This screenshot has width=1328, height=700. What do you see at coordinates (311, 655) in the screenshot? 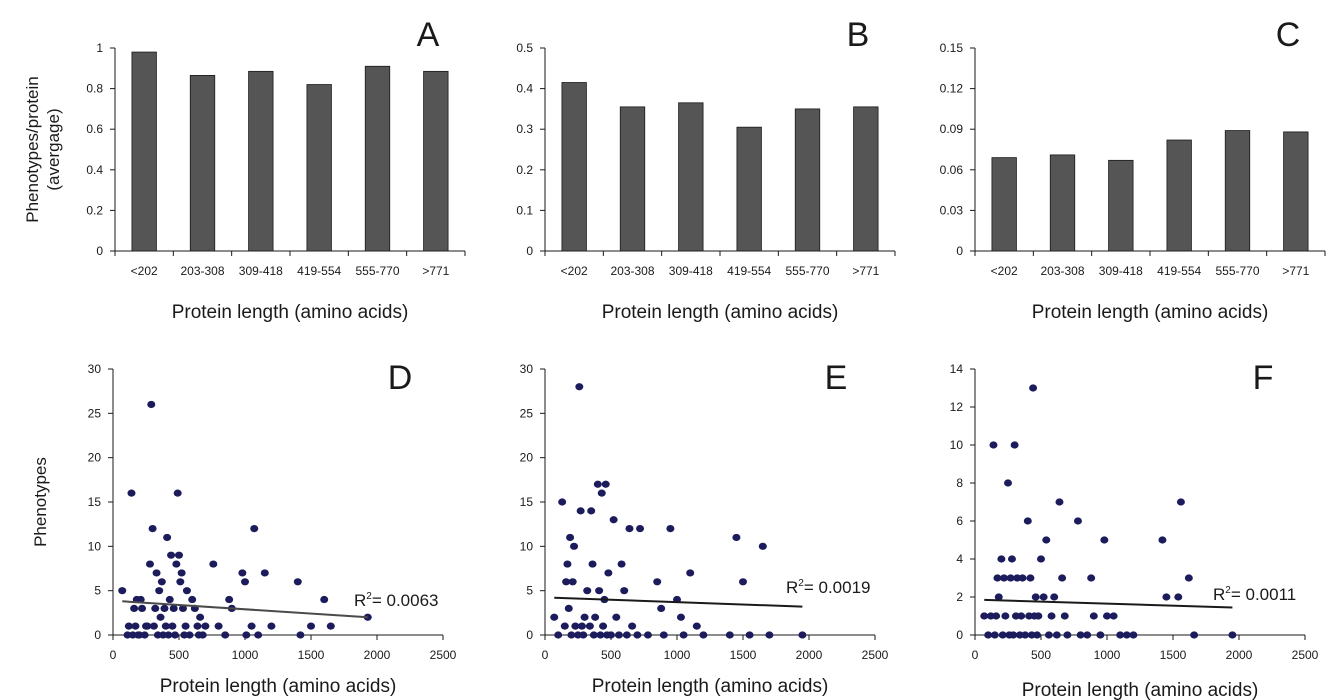
I see `x-tick-label: 1500` at bounding box center [311, 655].